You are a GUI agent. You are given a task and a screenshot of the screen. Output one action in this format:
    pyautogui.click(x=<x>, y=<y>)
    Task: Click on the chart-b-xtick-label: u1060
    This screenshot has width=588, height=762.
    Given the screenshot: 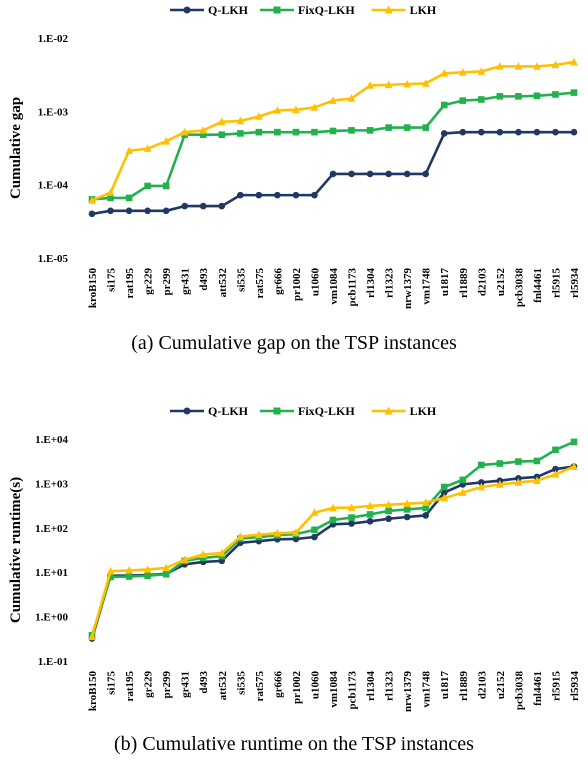 What is the action you would take?
    pyautogui.click(x=315, y=685)
    